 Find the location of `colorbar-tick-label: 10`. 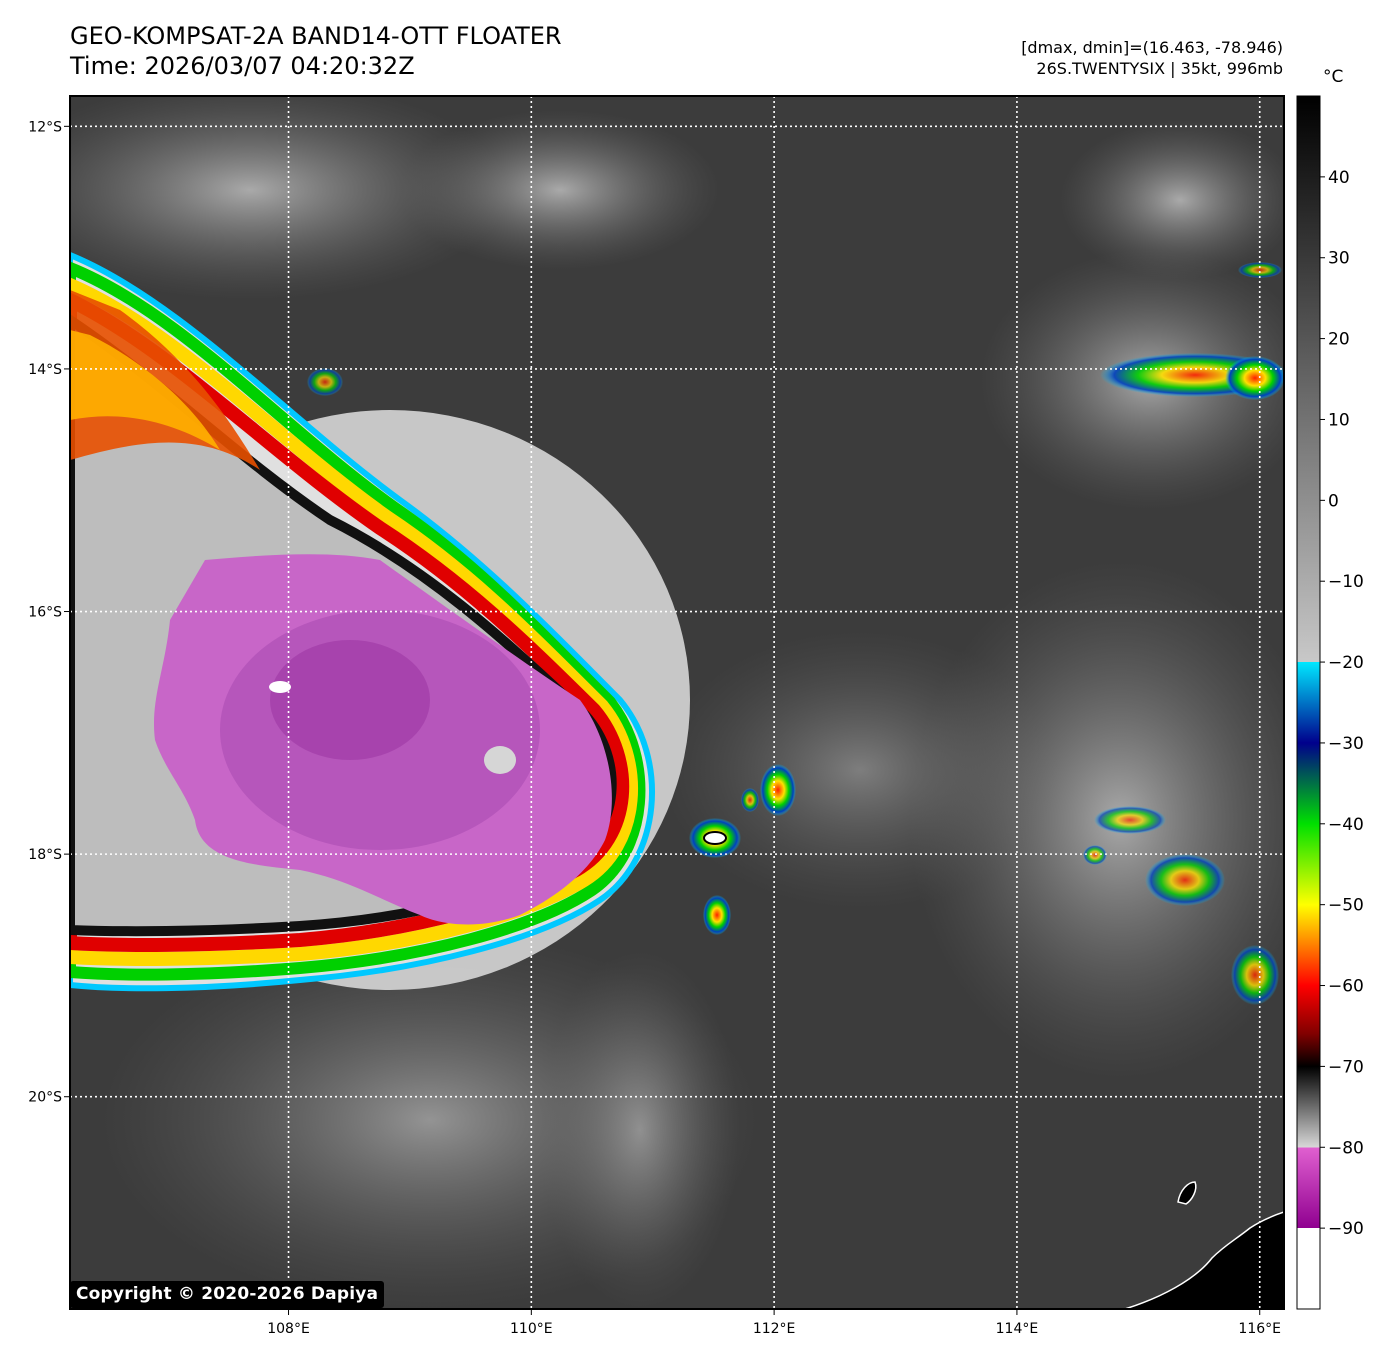

colorbar-tick-label: 10 is located at coordinates (1339, 420).